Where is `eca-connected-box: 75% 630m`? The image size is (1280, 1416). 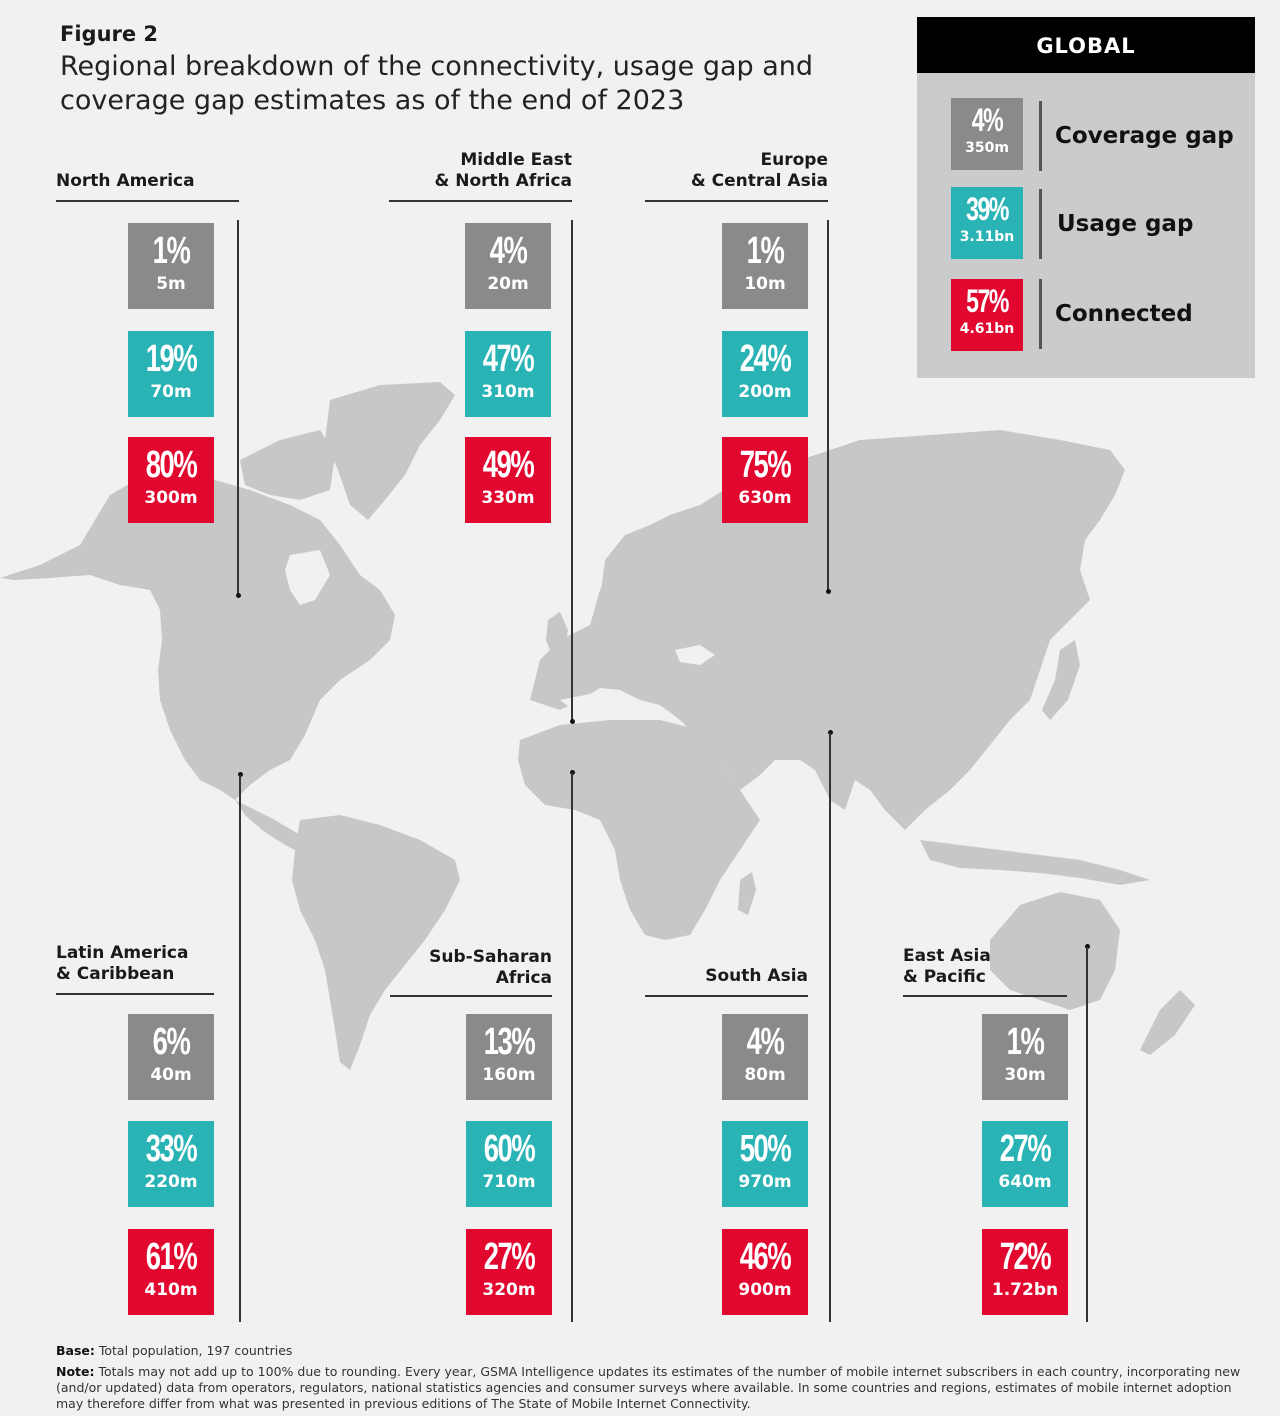
eca-connected-box: 75% 630m is located at coordinates (765, 480).